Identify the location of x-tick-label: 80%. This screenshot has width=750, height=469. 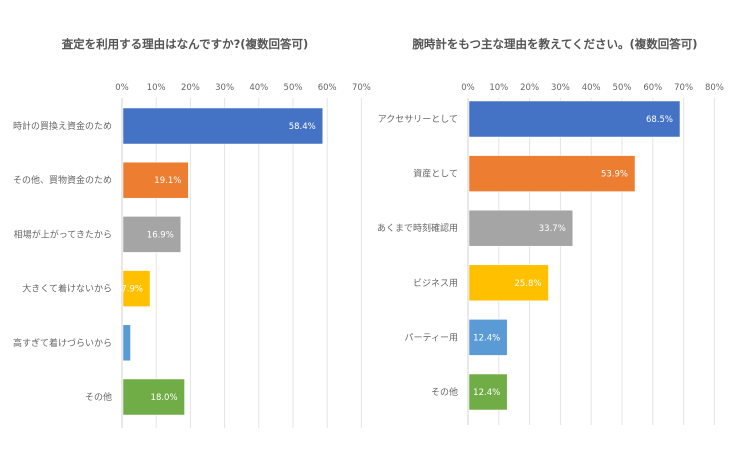
(714, 88).